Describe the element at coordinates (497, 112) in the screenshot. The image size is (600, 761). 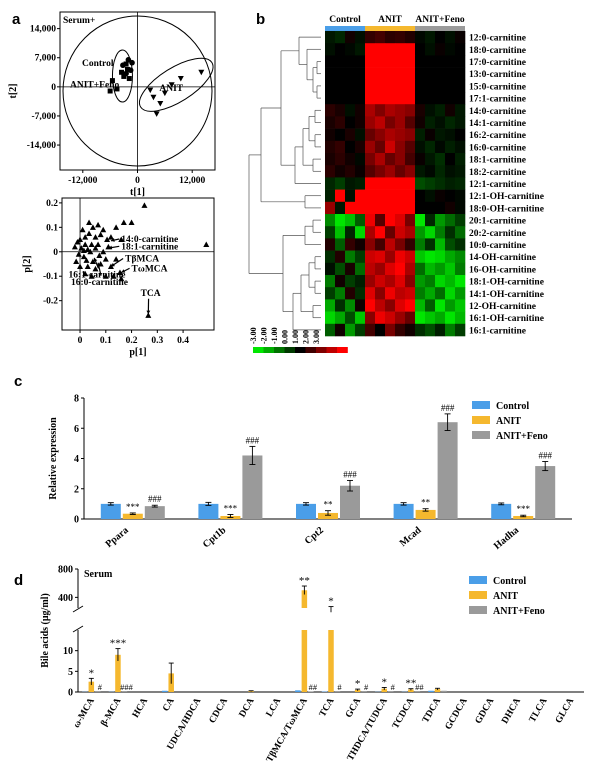
I see `row-label: 14:0-carnitine` at that location.